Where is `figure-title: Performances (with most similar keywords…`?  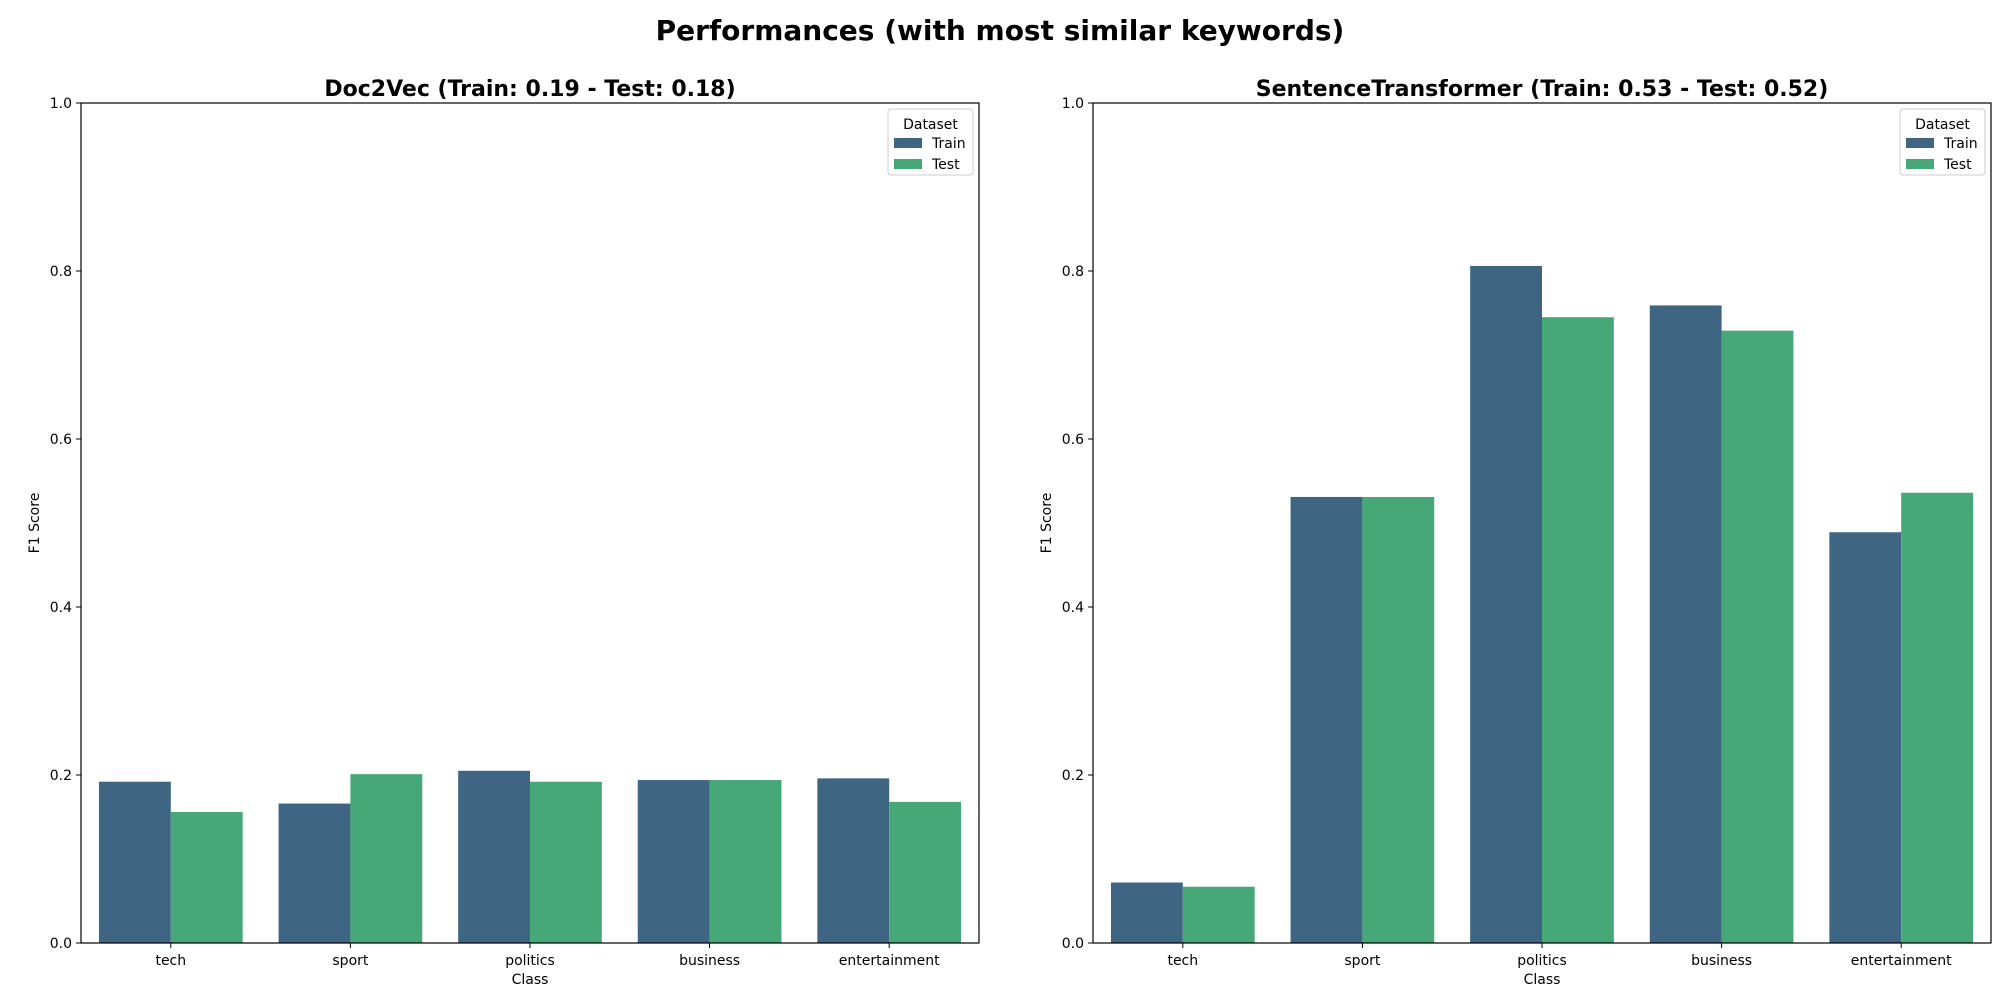 figure-title: Performances (with most similar keywords… is located at coordinates (1000, 30).